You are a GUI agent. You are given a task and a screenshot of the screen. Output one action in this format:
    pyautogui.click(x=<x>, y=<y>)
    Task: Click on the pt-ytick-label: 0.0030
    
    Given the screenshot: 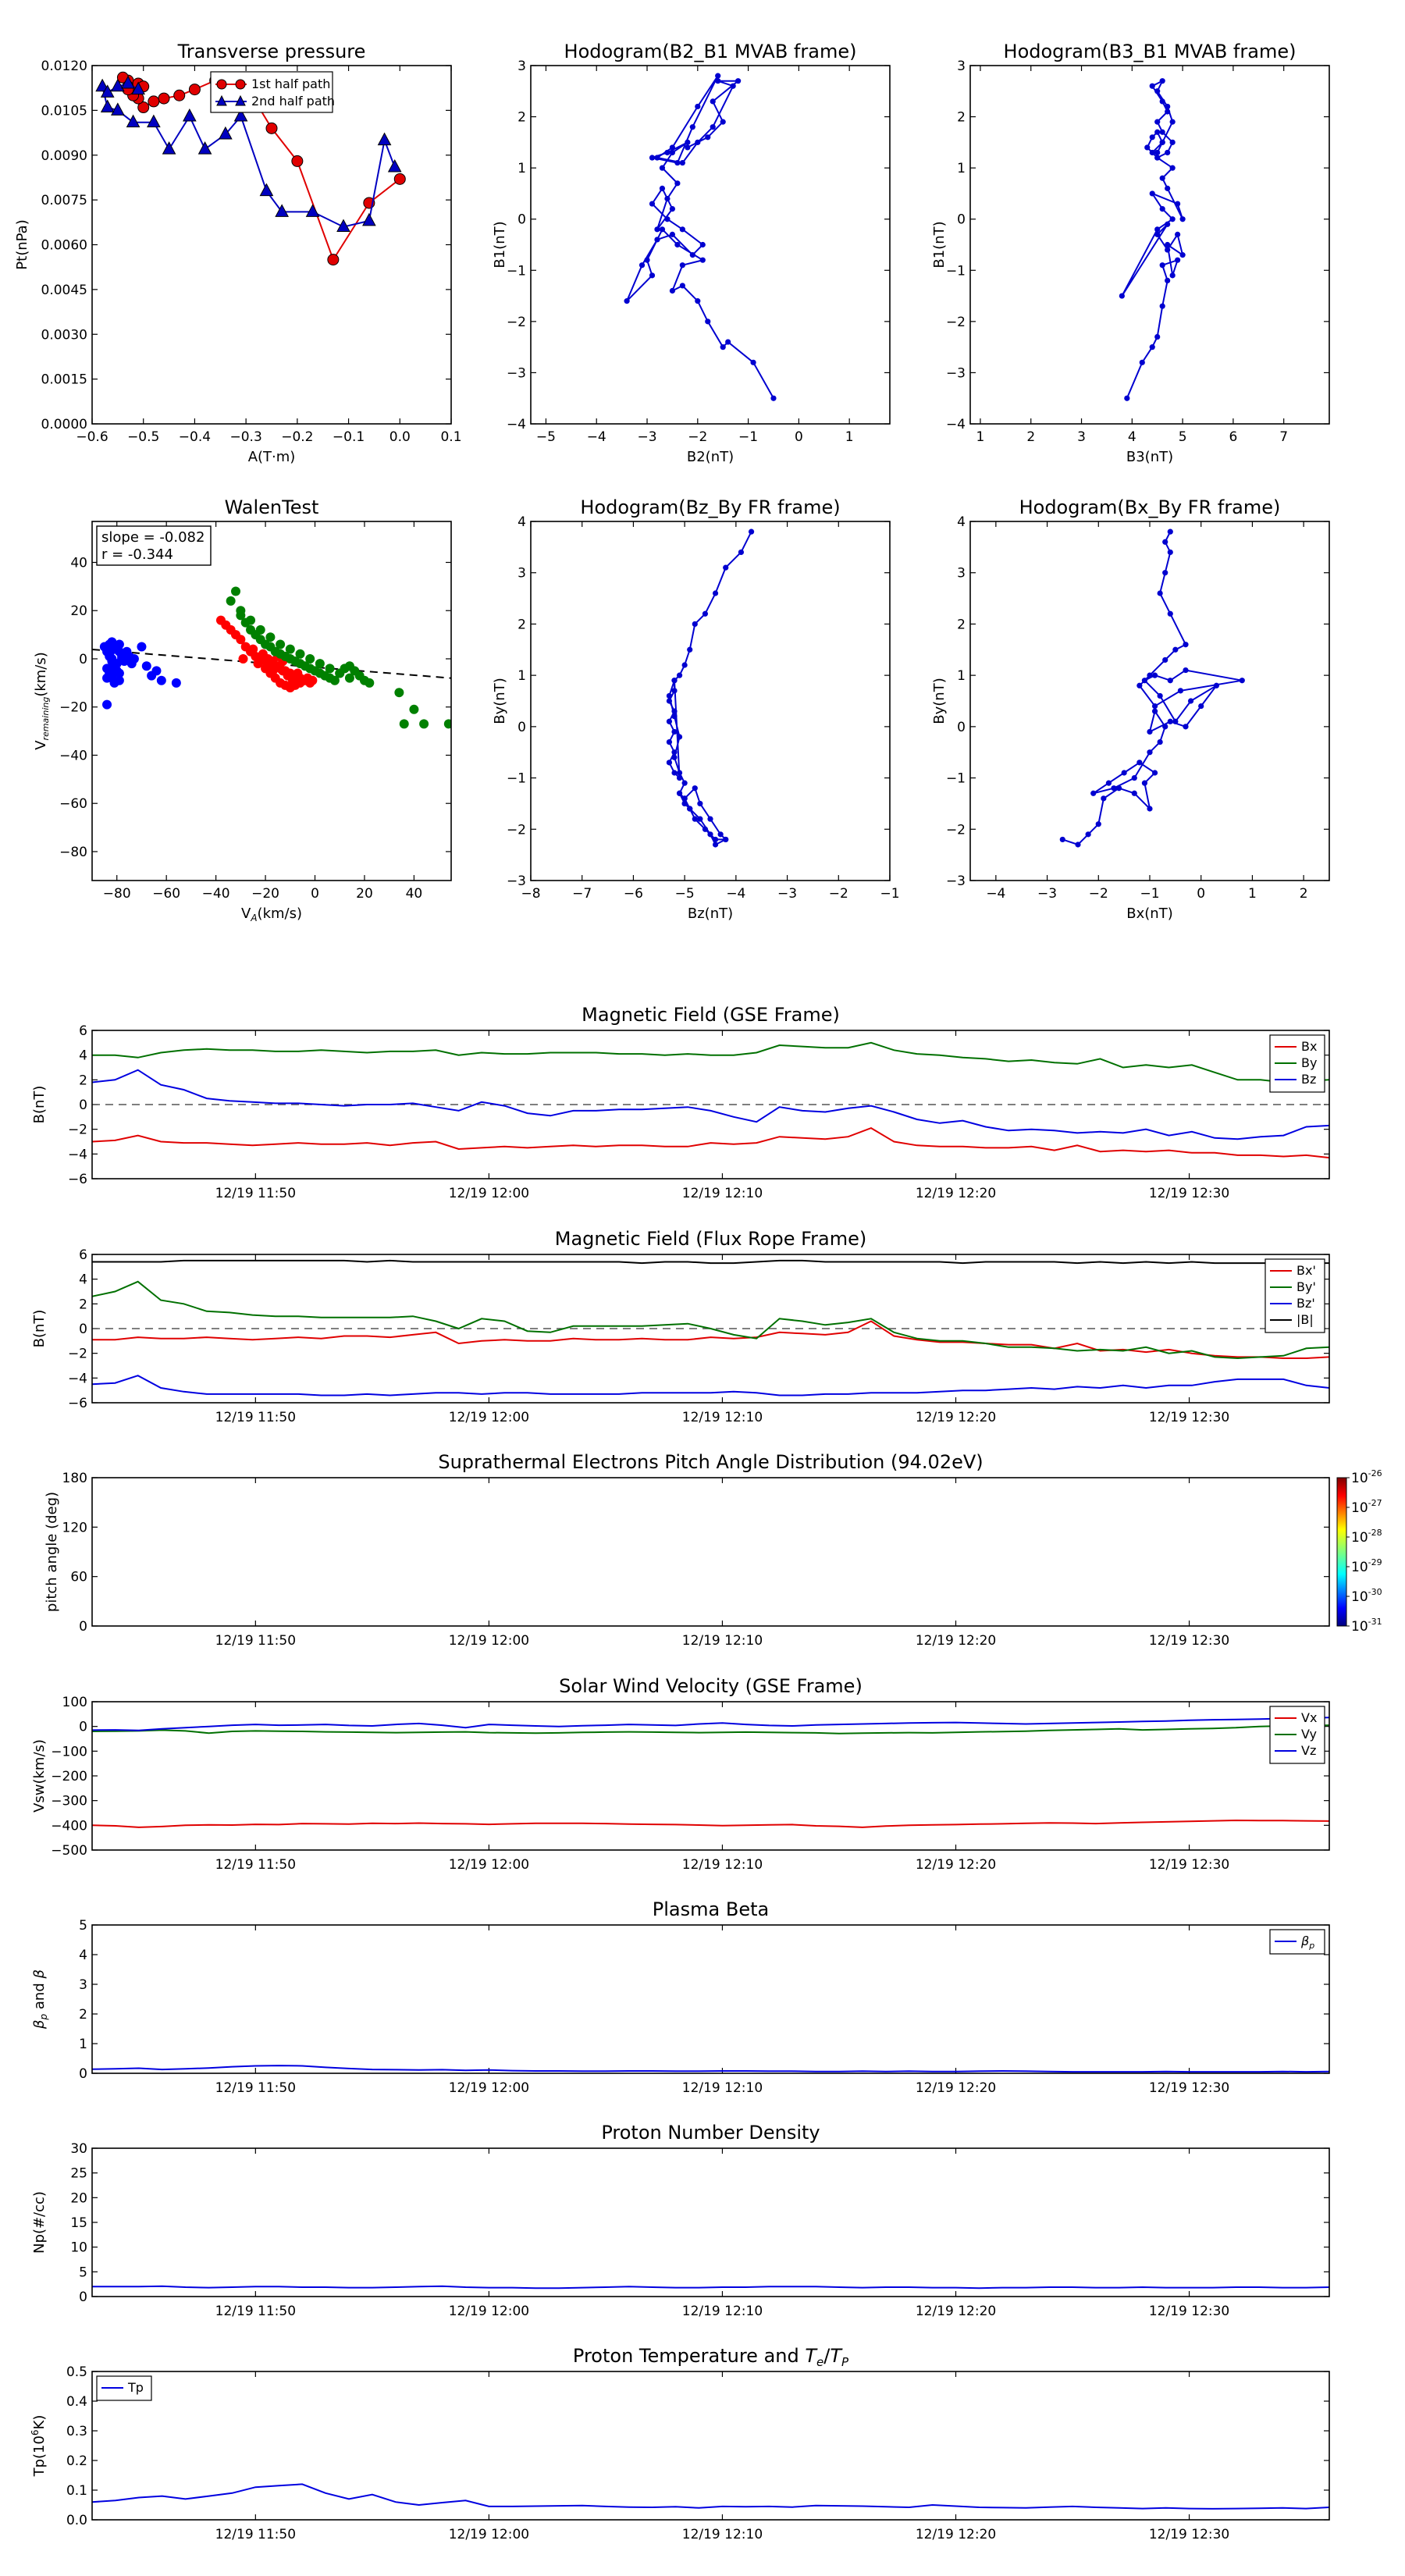 What is the action you would take?
    pyautogui.click(x=64, y=335)
    